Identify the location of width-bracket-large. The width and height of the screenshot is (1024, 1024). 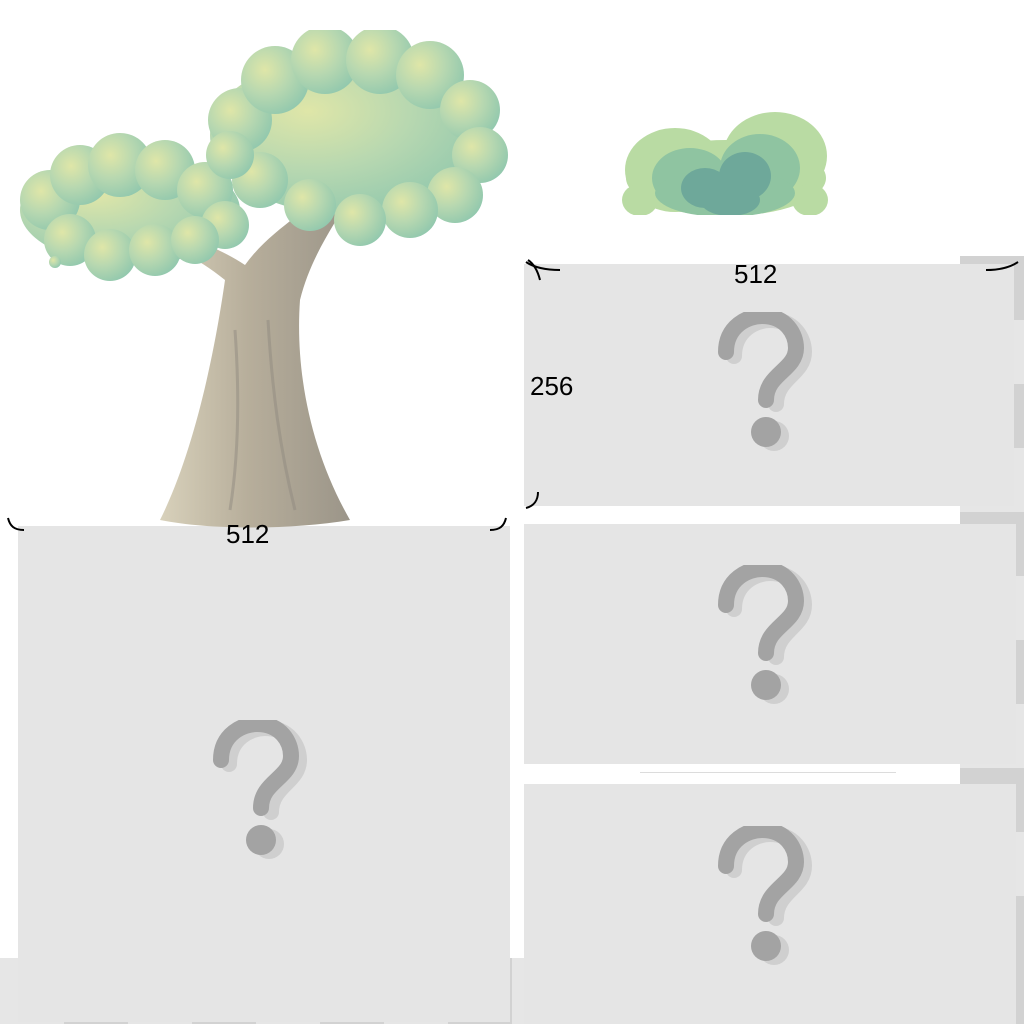
(257, 524).